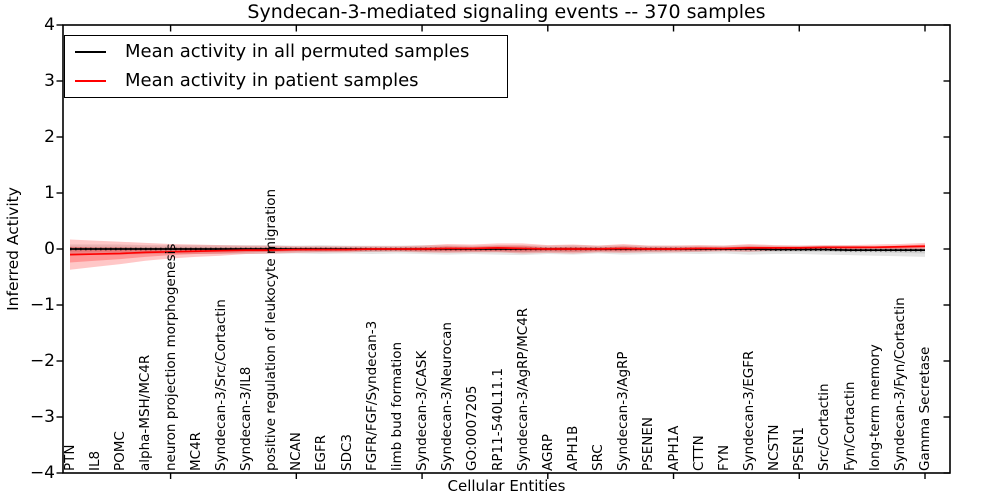 Image resolution: width=1000 pixels, height=500 pixels. I want to click on x-tick-label: Syndecan-3/IL8, so click(246, 418).